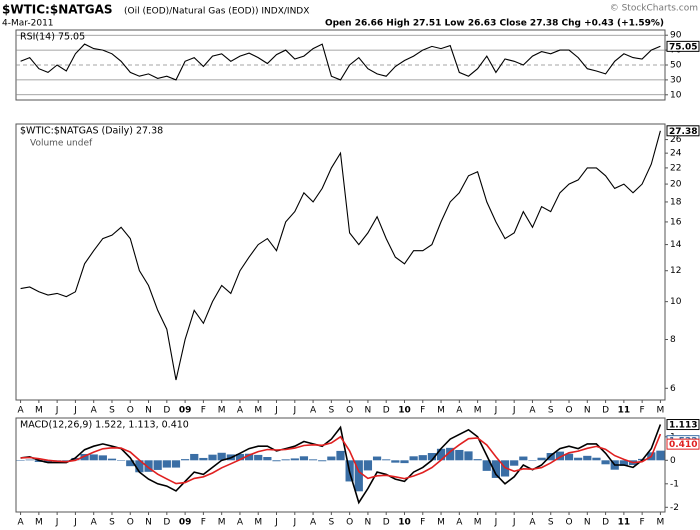 The image size is (700, 530). I want to click on panel-label: RSI(14) 75.05, so click(52, 37).